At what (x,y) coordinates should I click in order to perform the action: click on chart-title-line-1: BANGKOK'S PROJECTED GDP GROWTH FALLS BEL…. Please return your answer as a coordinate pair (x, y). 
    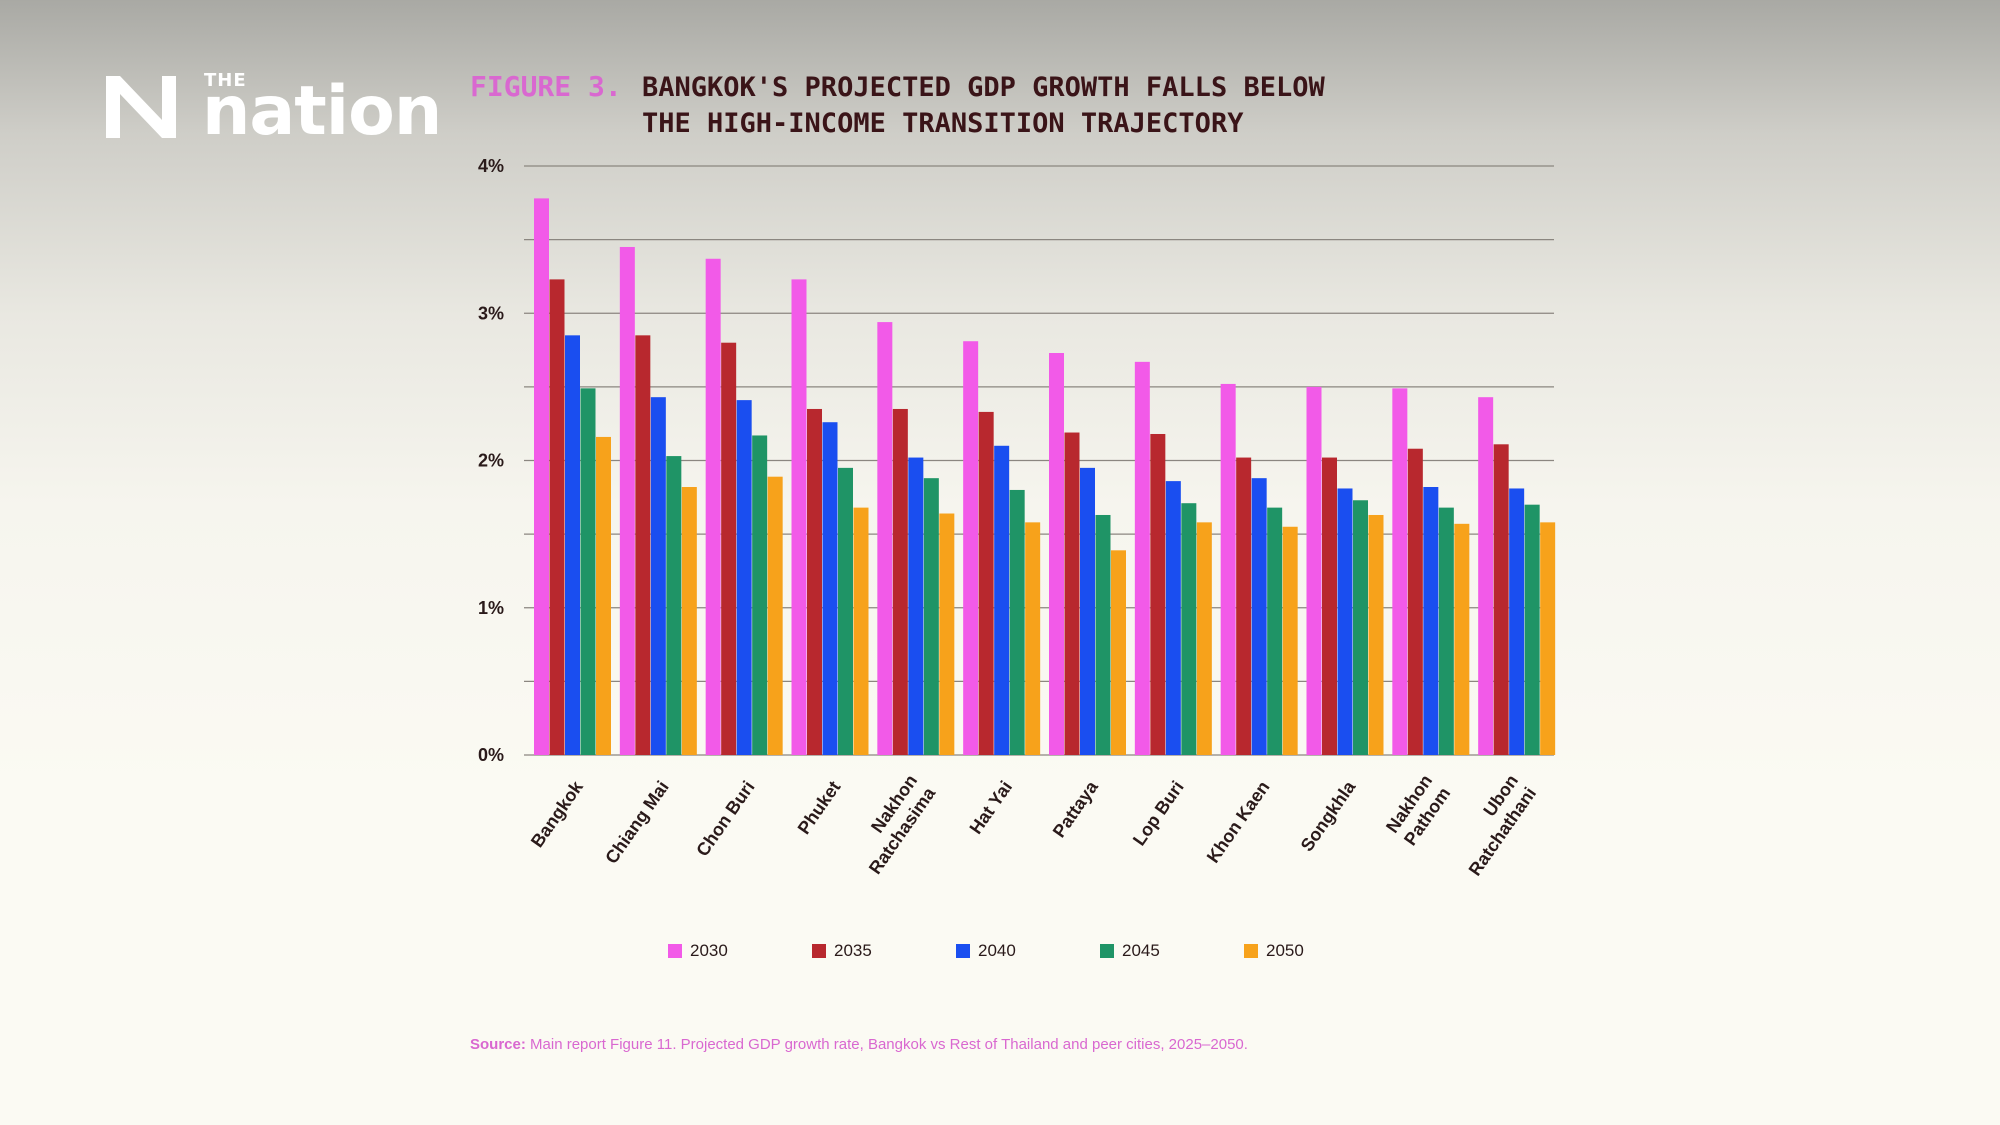
    Looking at the image, I should click on (983, 87).